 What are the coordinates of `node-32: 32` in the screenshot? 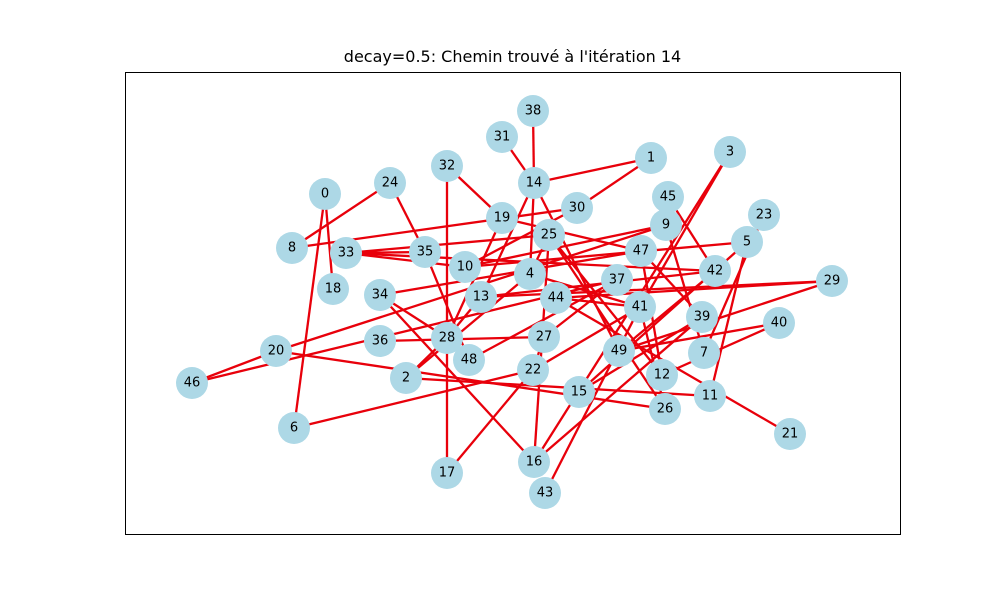 It's located at (447, 166).